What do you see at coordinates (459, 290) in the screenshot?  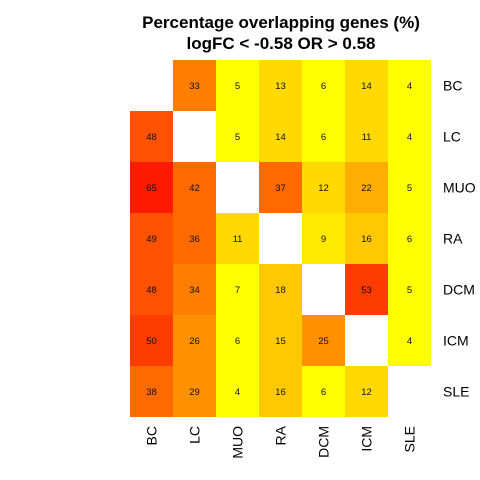 I see `row-label: DCM` at bounding box center [459, 290].